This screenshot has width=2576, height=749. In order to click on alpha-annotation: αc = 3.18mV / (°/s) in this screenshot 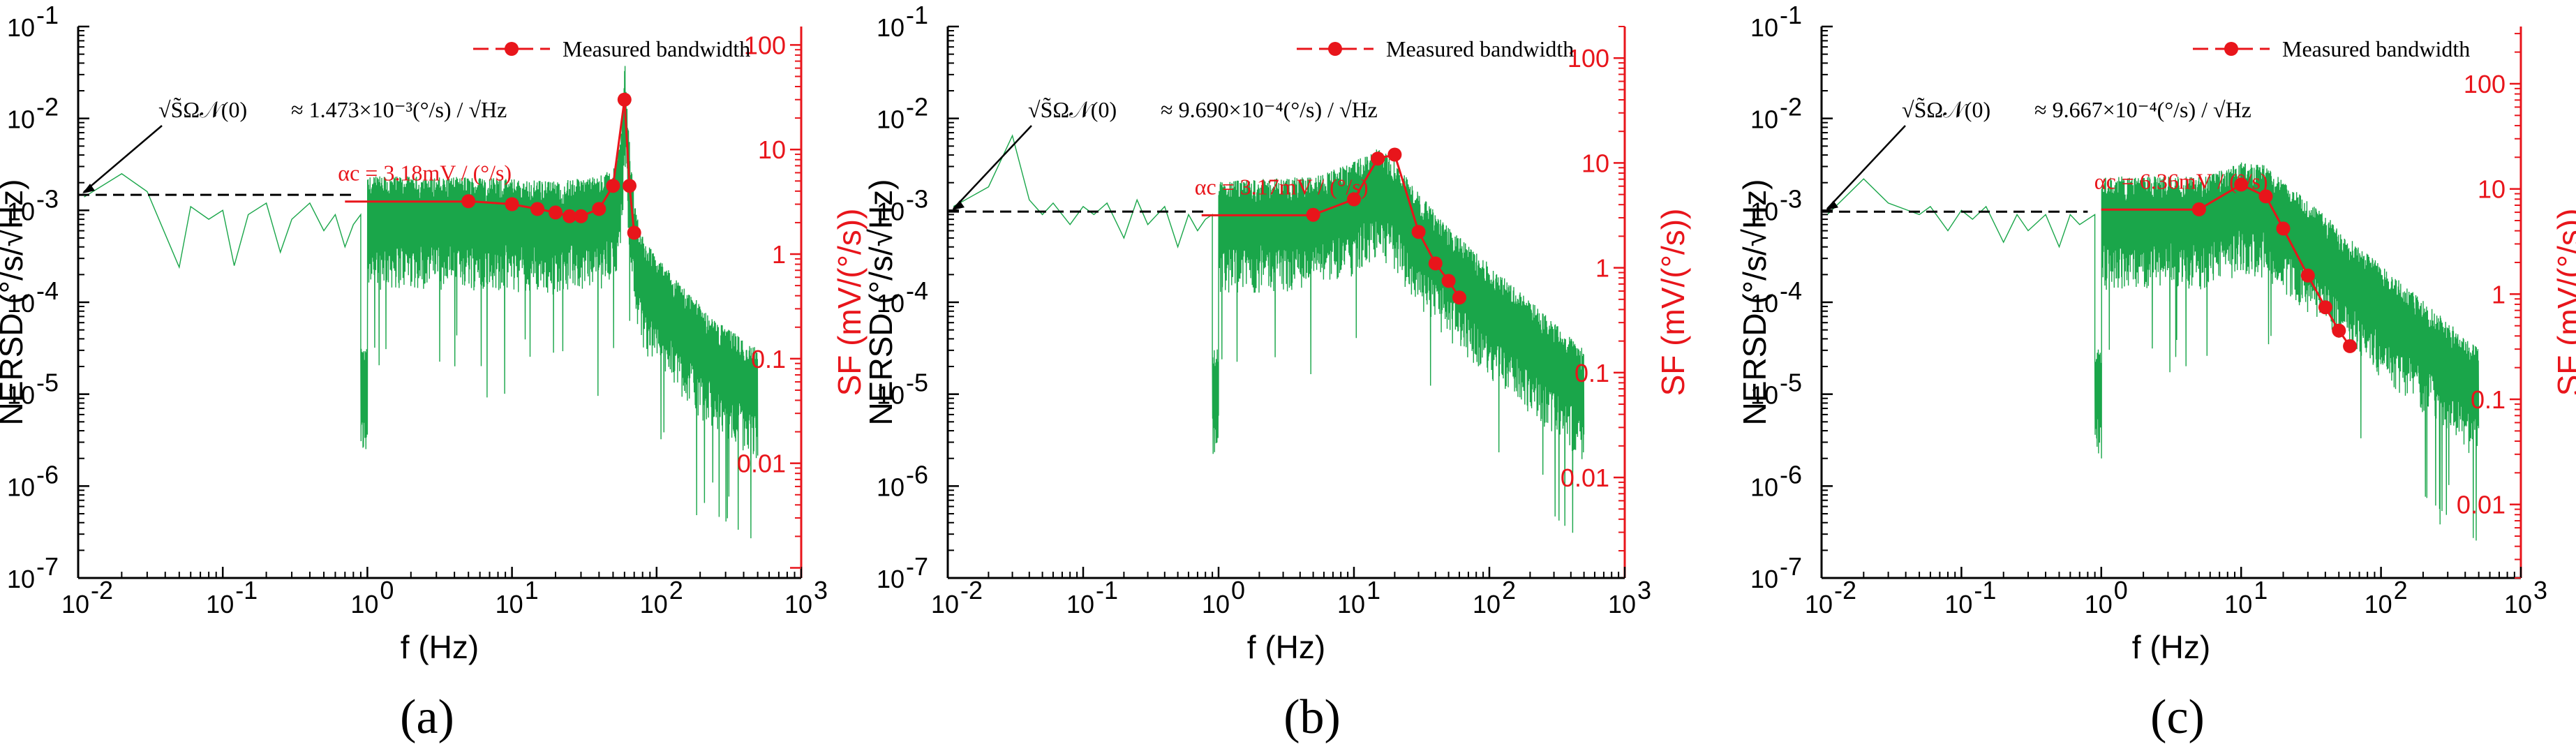, I will do `click(425, 173)`.